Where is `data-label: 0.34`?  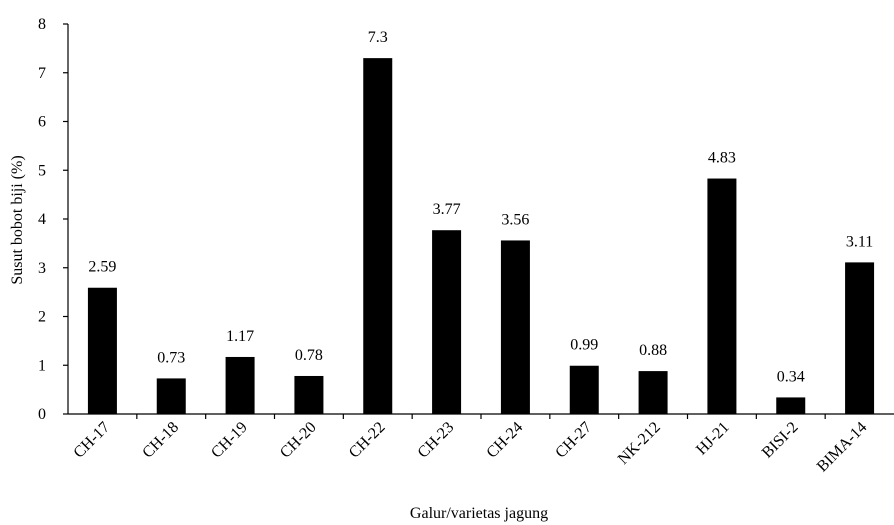
data-label: 0.34 is located at coordinates (791, 376).